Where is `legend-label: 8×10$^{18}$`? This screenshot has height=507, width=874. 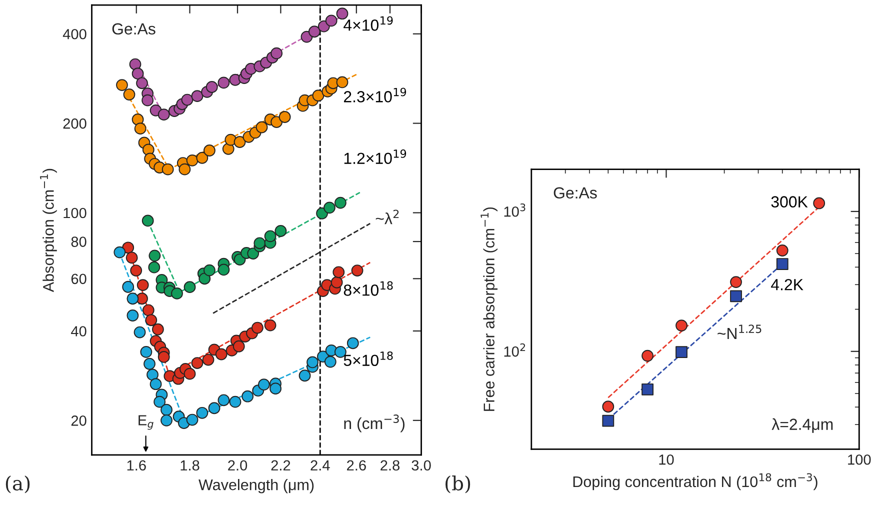 legend-label: 8×10$^{18}$ is located at coordinates (368, 288).